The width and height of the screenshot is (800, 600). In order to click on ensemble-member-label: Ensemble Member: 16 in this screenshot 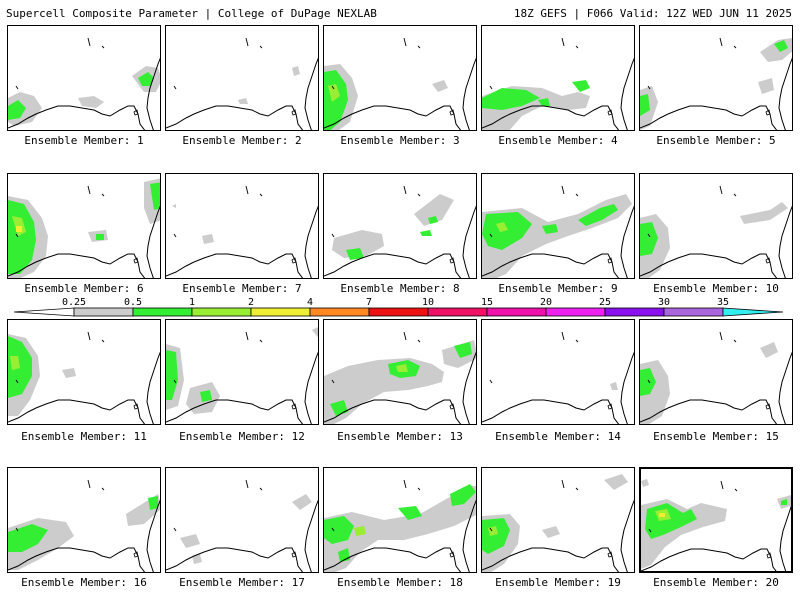, I will do `click(84, 582)`.